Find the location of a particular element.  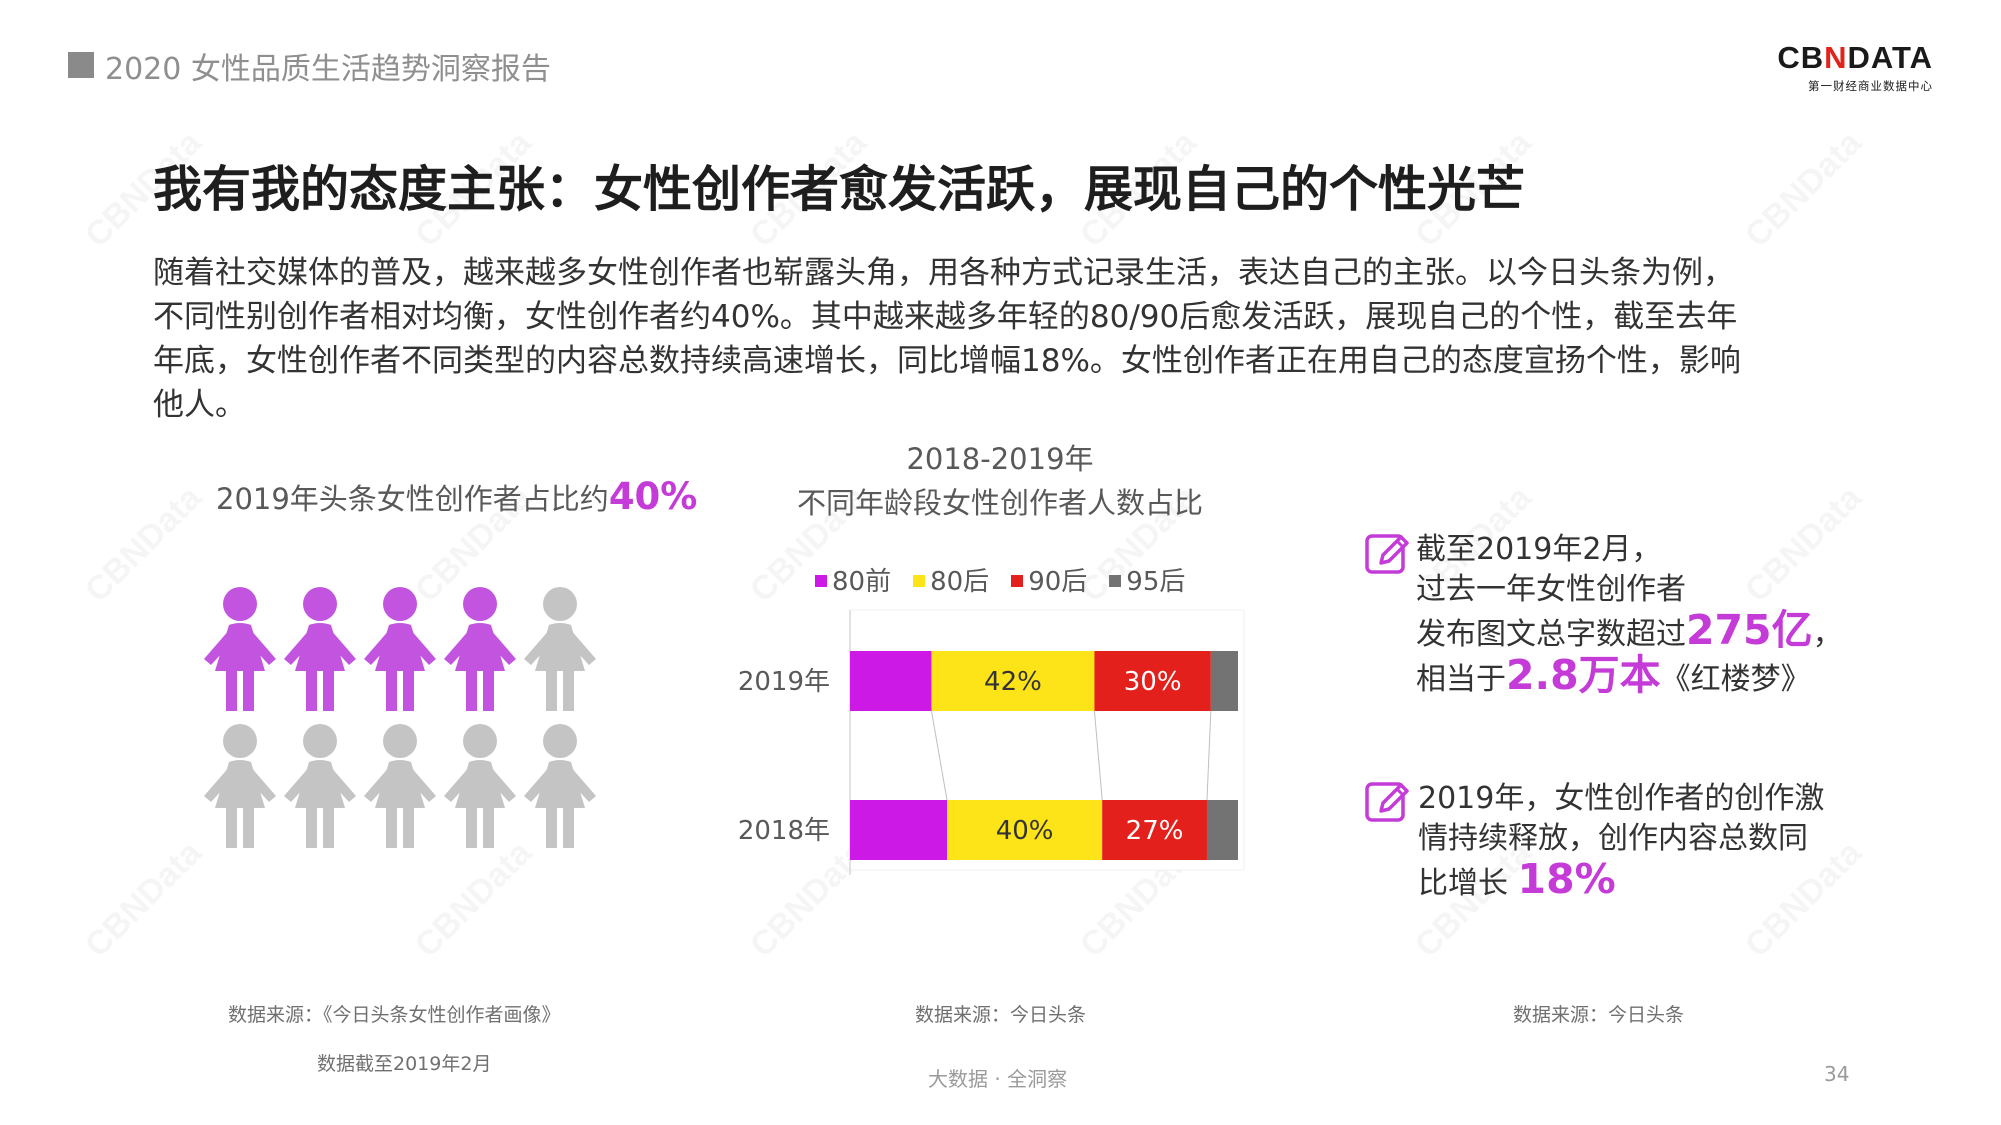

fact2-highlight-18: 18% is located at coordinates (1566, 879).